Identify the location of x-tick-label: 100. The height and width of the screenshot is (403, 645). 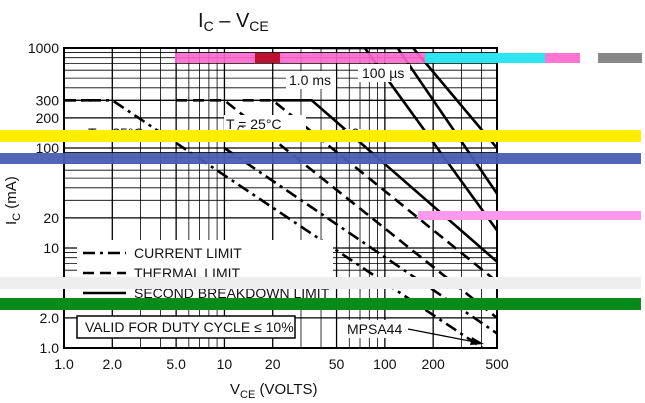
(385, 364).